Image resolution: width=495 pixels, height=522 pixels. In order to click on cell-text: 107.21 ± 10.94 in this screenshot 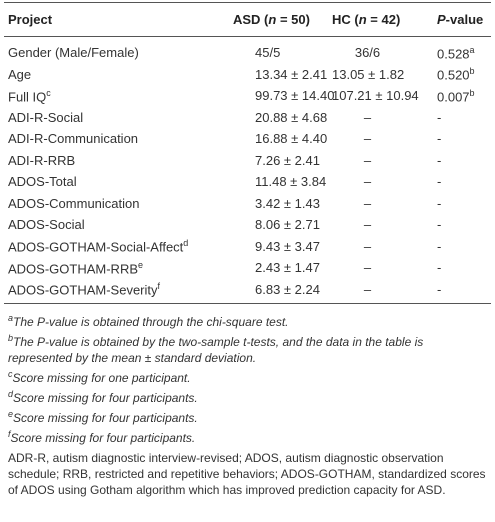, I will do `click(375, 96)`.